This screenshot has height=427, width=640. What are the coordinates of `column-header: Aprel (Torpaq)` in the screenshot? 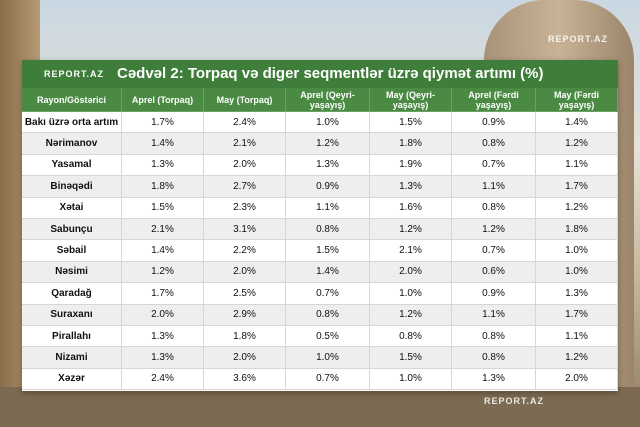 It's located at (163, 100).